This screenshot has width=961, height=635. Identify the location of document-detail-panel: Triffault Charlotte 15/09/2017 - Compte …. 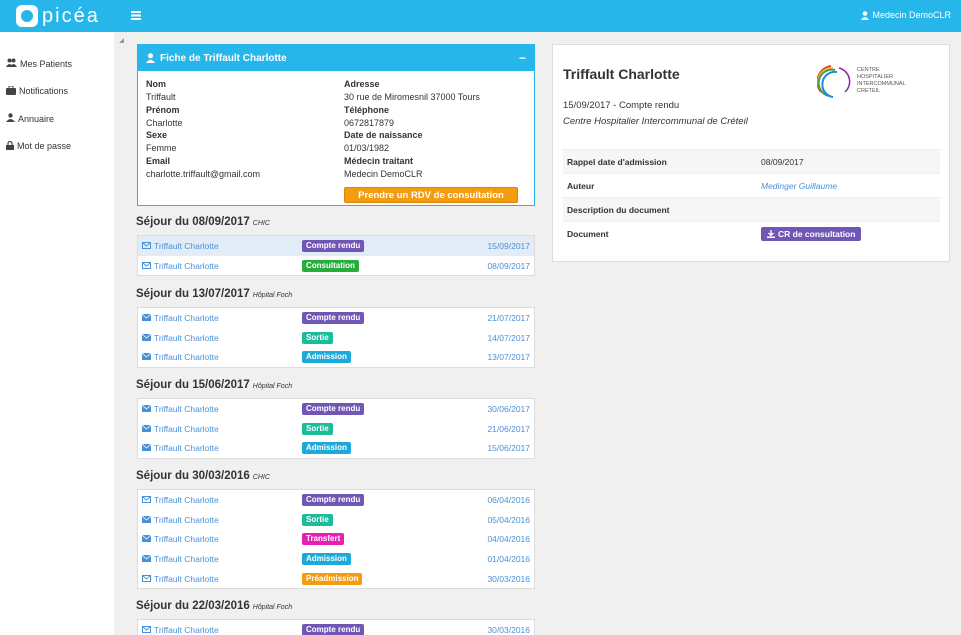
(751, 153).